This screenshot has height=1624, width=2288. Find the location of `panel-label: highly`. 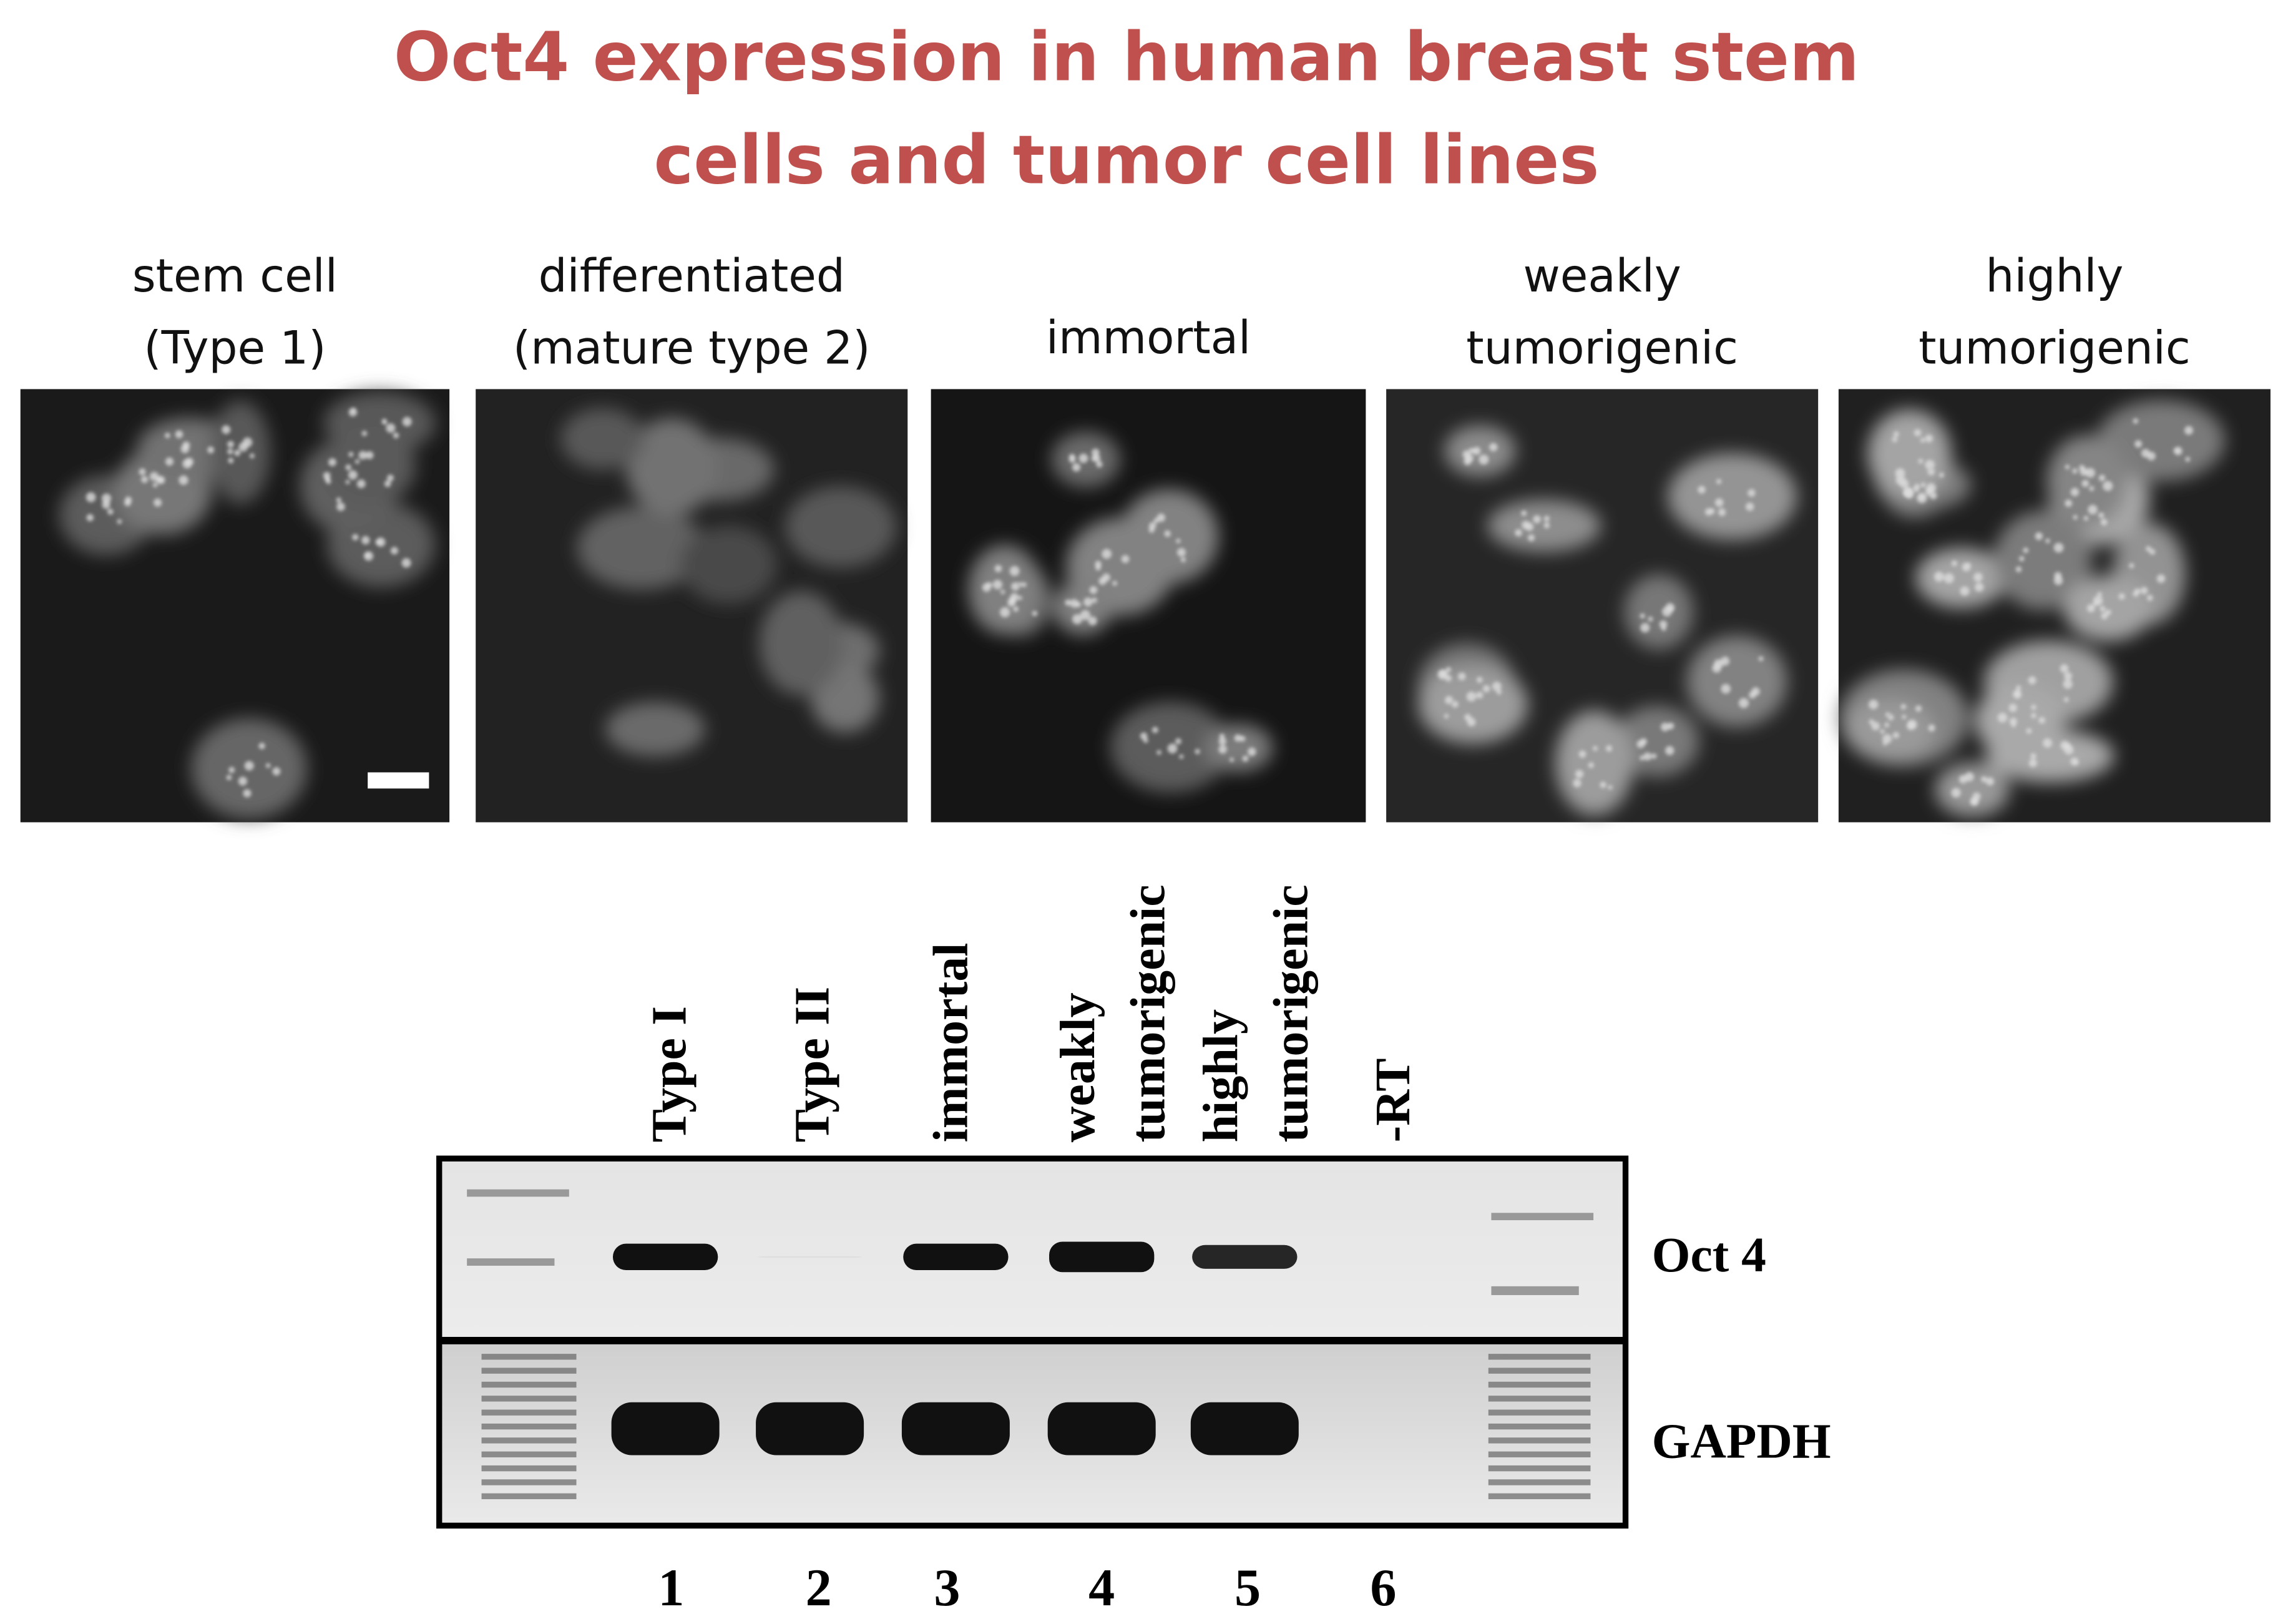

panel-label: highly is located at coordinates (2054, 276).